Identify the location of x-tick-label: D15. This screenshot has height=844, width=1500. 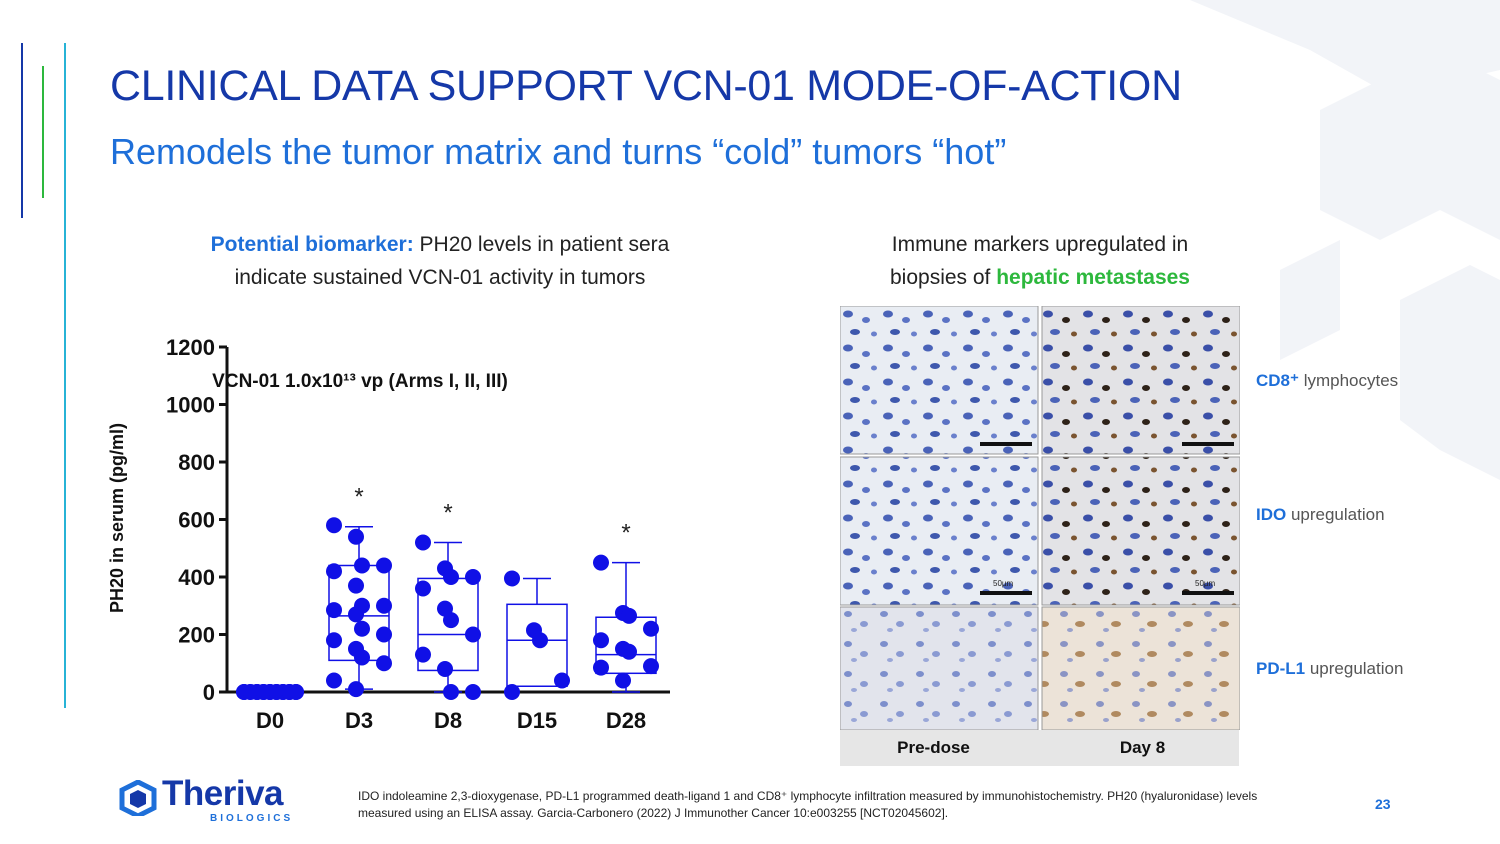
(537, 720).